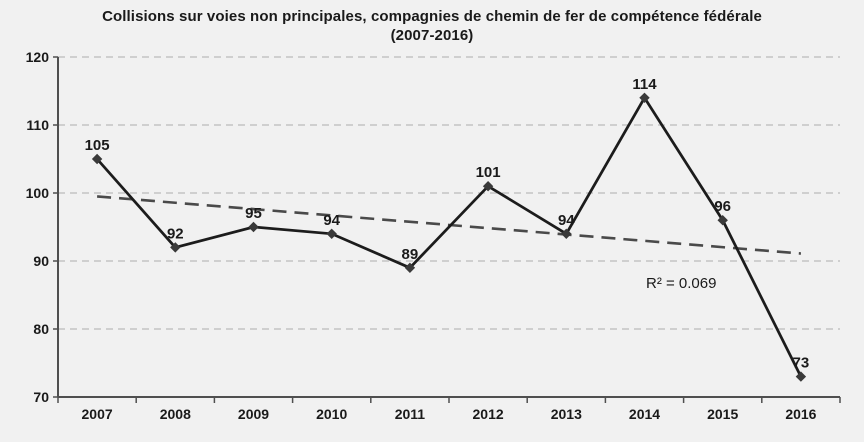  I want to click on x-axis-label: 2013, so click(566, 414).